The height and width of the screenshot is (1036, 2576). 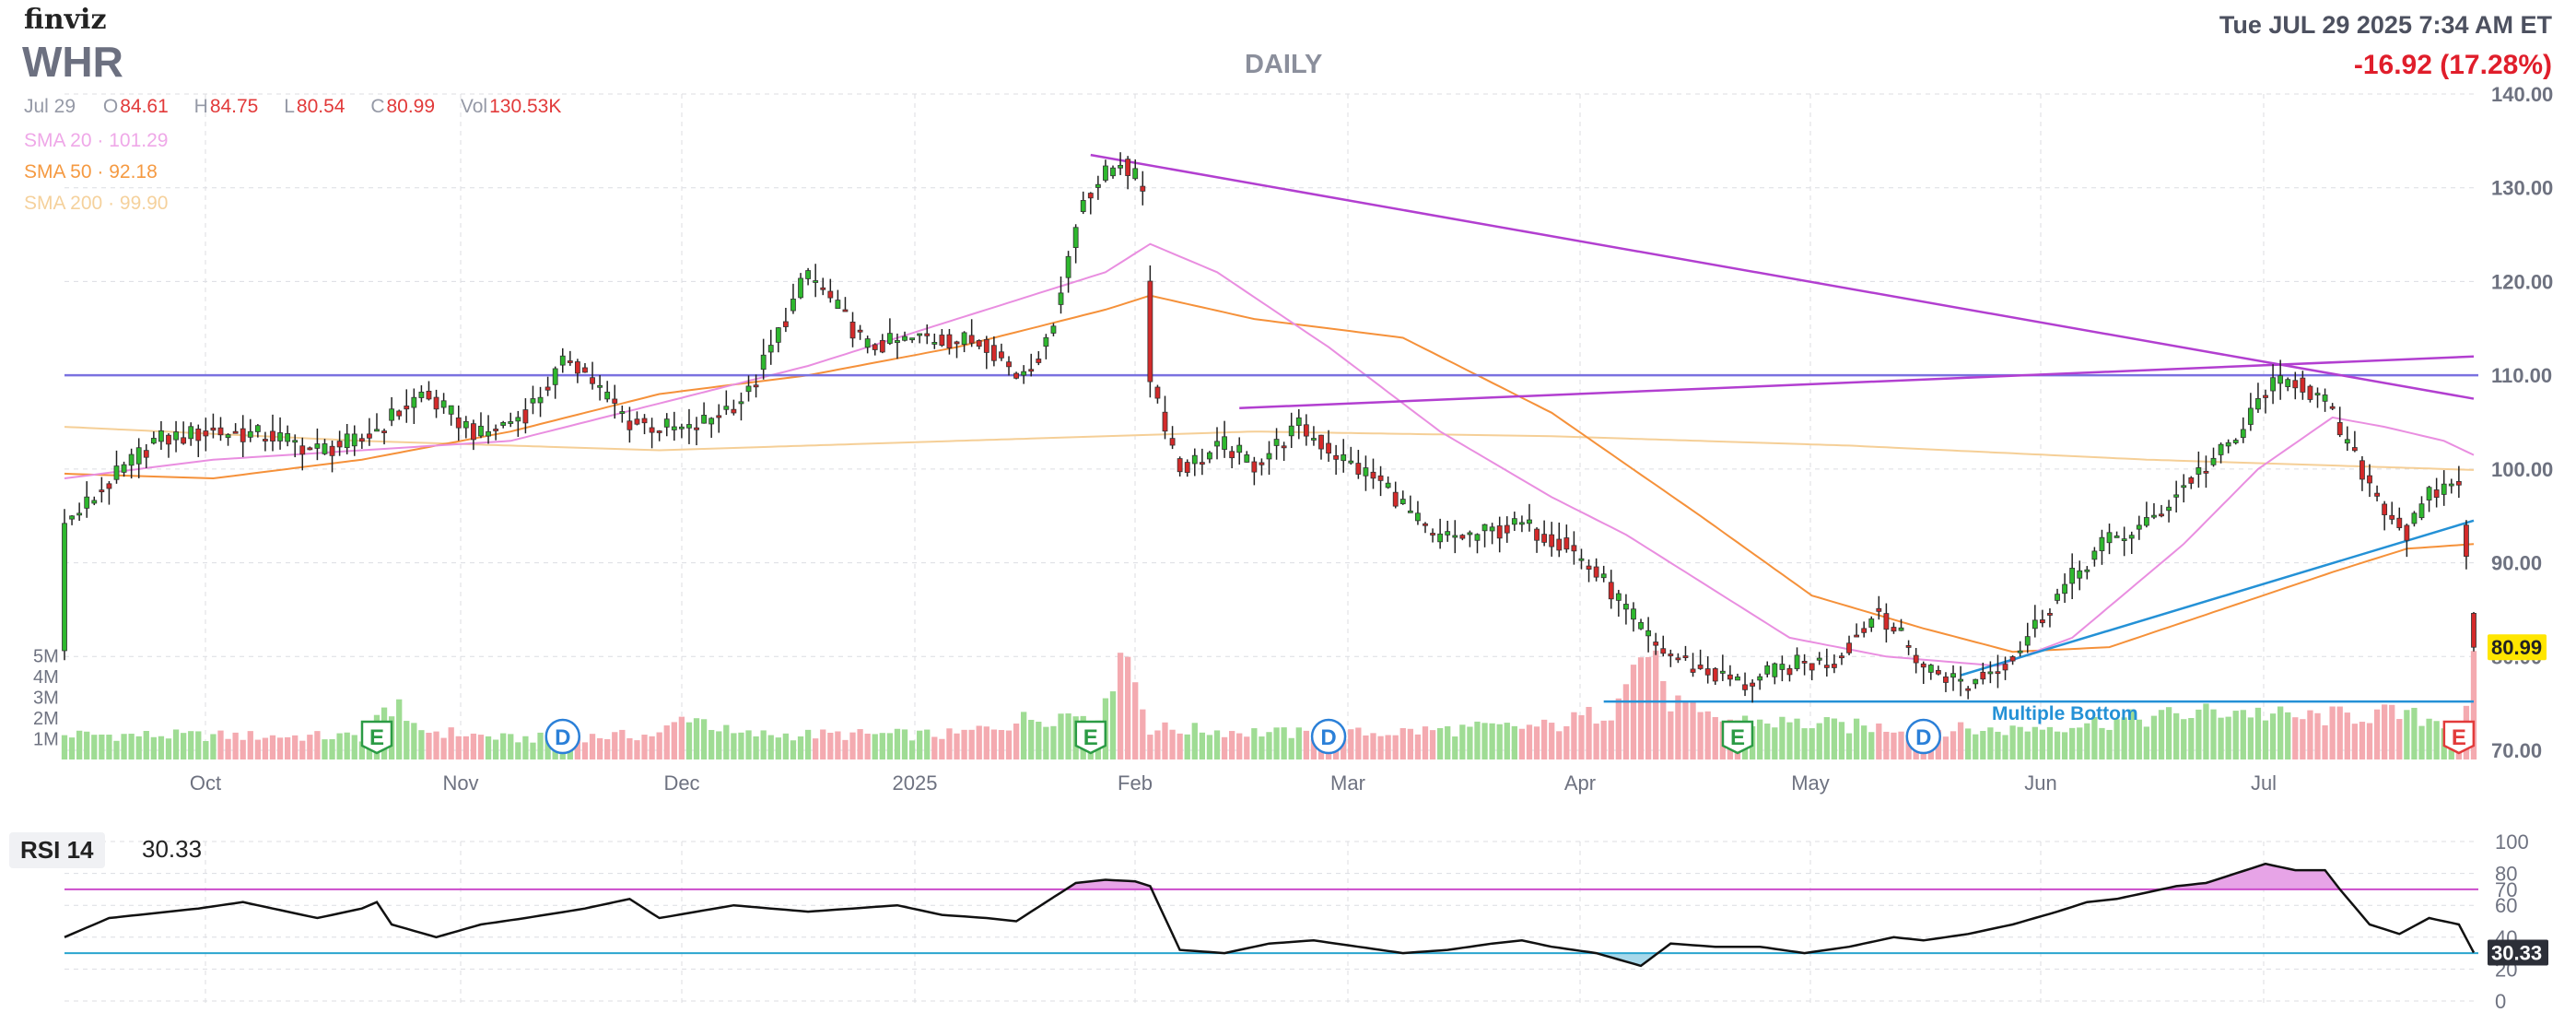 I want to click on close-key: C, so click(x=377, y=107).